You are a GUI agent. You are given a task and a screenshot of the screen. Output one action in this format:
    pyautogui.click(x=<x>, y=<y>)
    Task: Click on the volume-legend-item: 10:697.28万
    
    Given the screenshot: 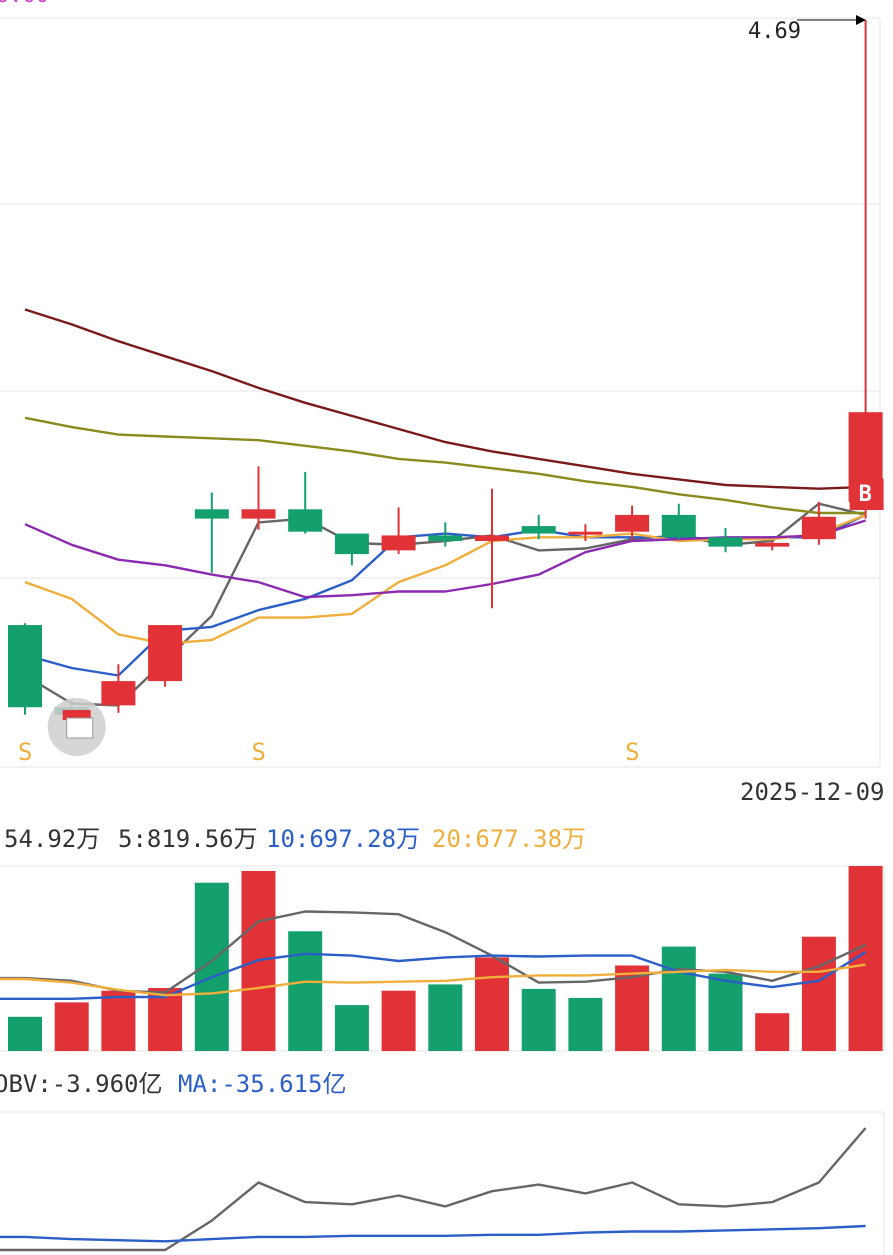 What is the action you would take?
    pyautogui.click(x=343, y=839)
    